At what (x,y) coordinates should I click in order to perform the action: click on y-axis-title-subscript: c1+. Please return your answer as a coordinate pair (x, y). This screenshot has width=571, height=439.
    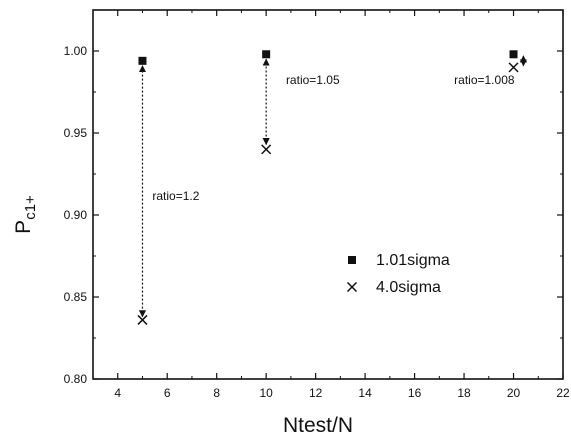
    Looking at the image, I should click on (30, 207).